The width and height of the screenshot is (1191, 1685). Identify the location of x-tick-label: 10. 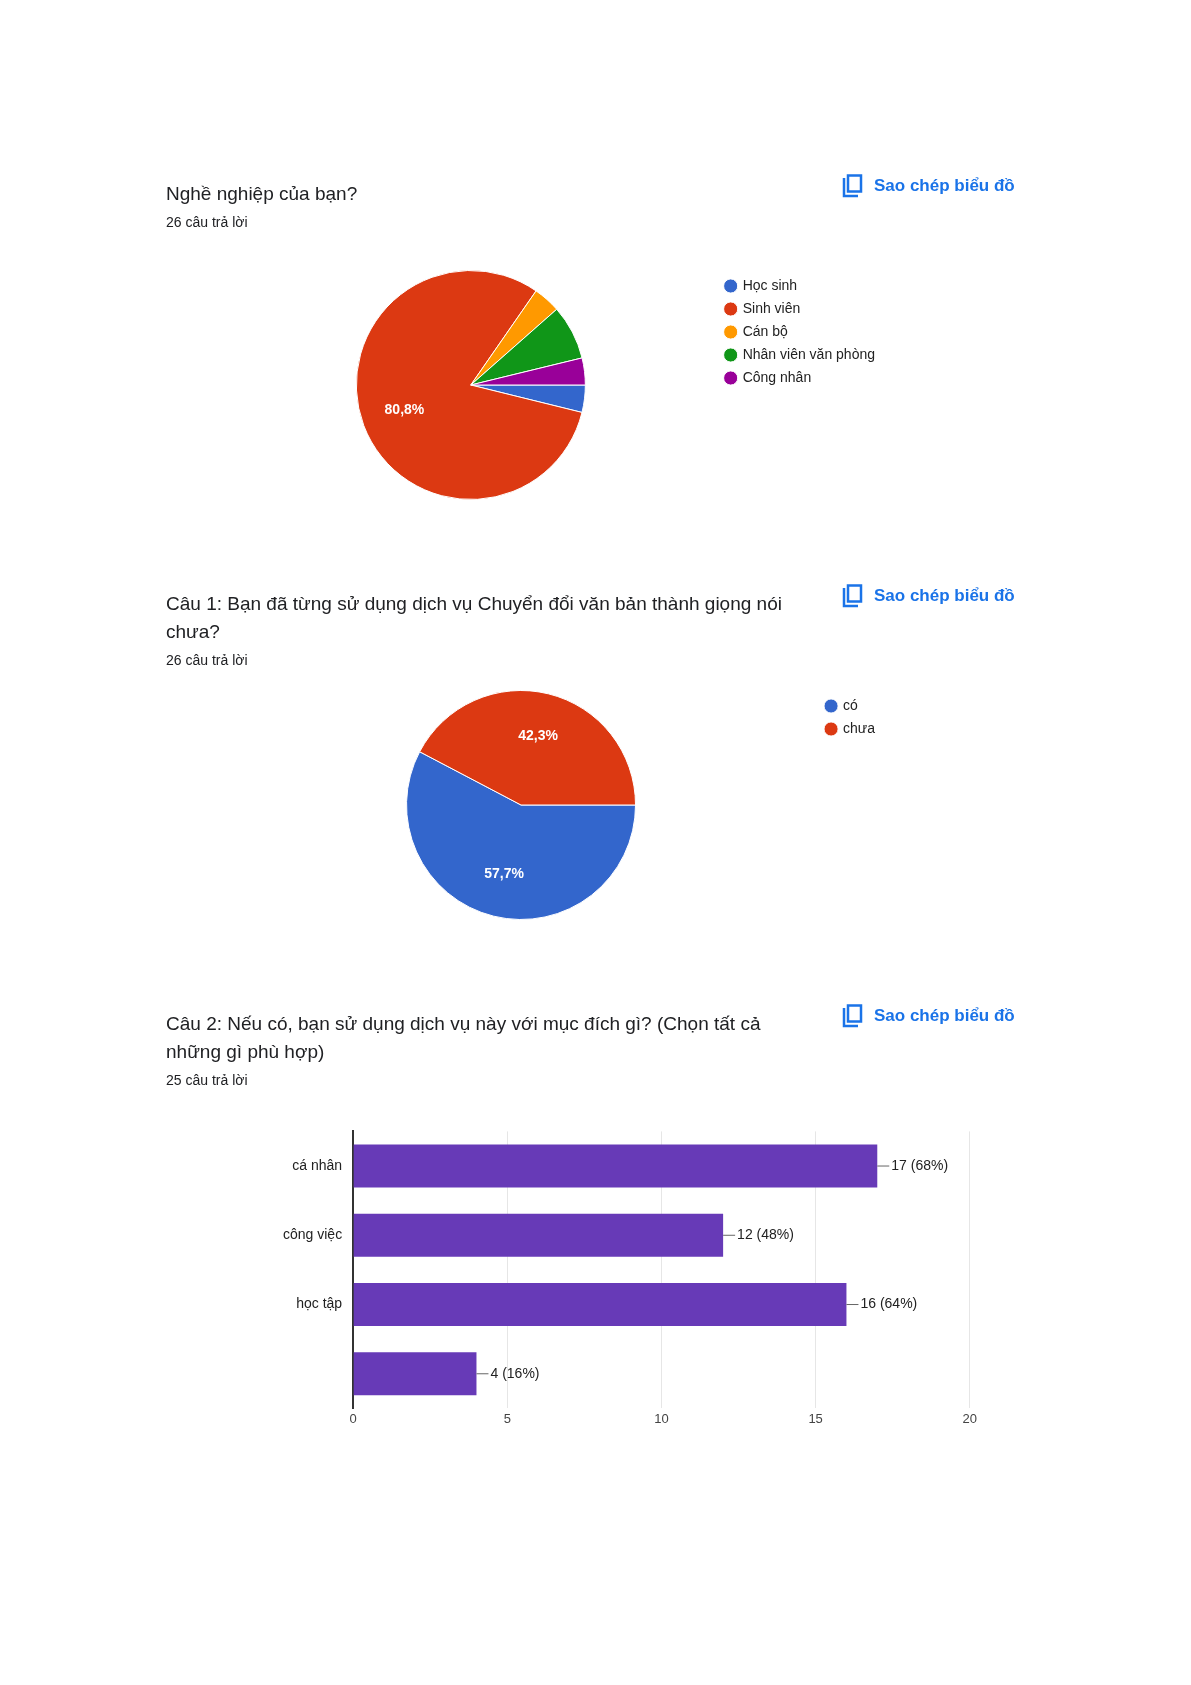
(661, 1418).